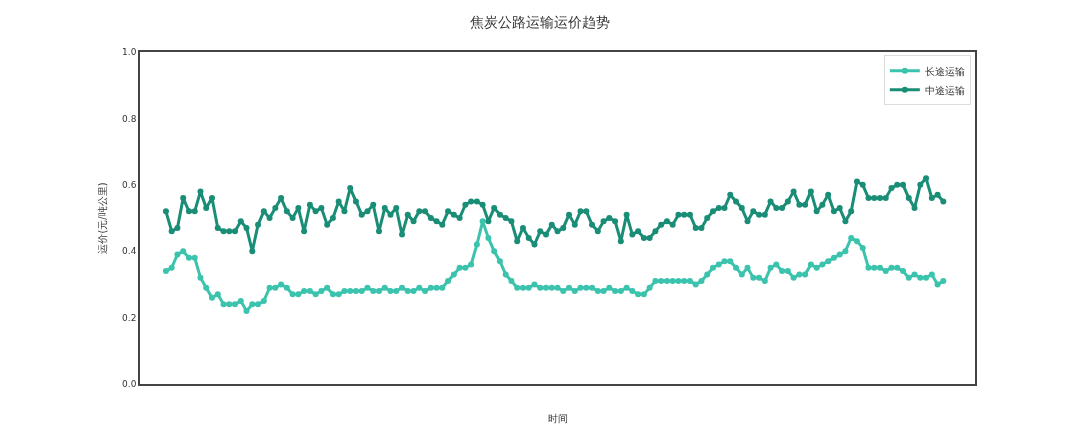 The height and width of the screenshot is (432, 1080). What do you see at coordinates (540, 22) in the screenshot?
I see `chart-title: 焦炭公路运输运价趋势` at bounding box center [540, 22].